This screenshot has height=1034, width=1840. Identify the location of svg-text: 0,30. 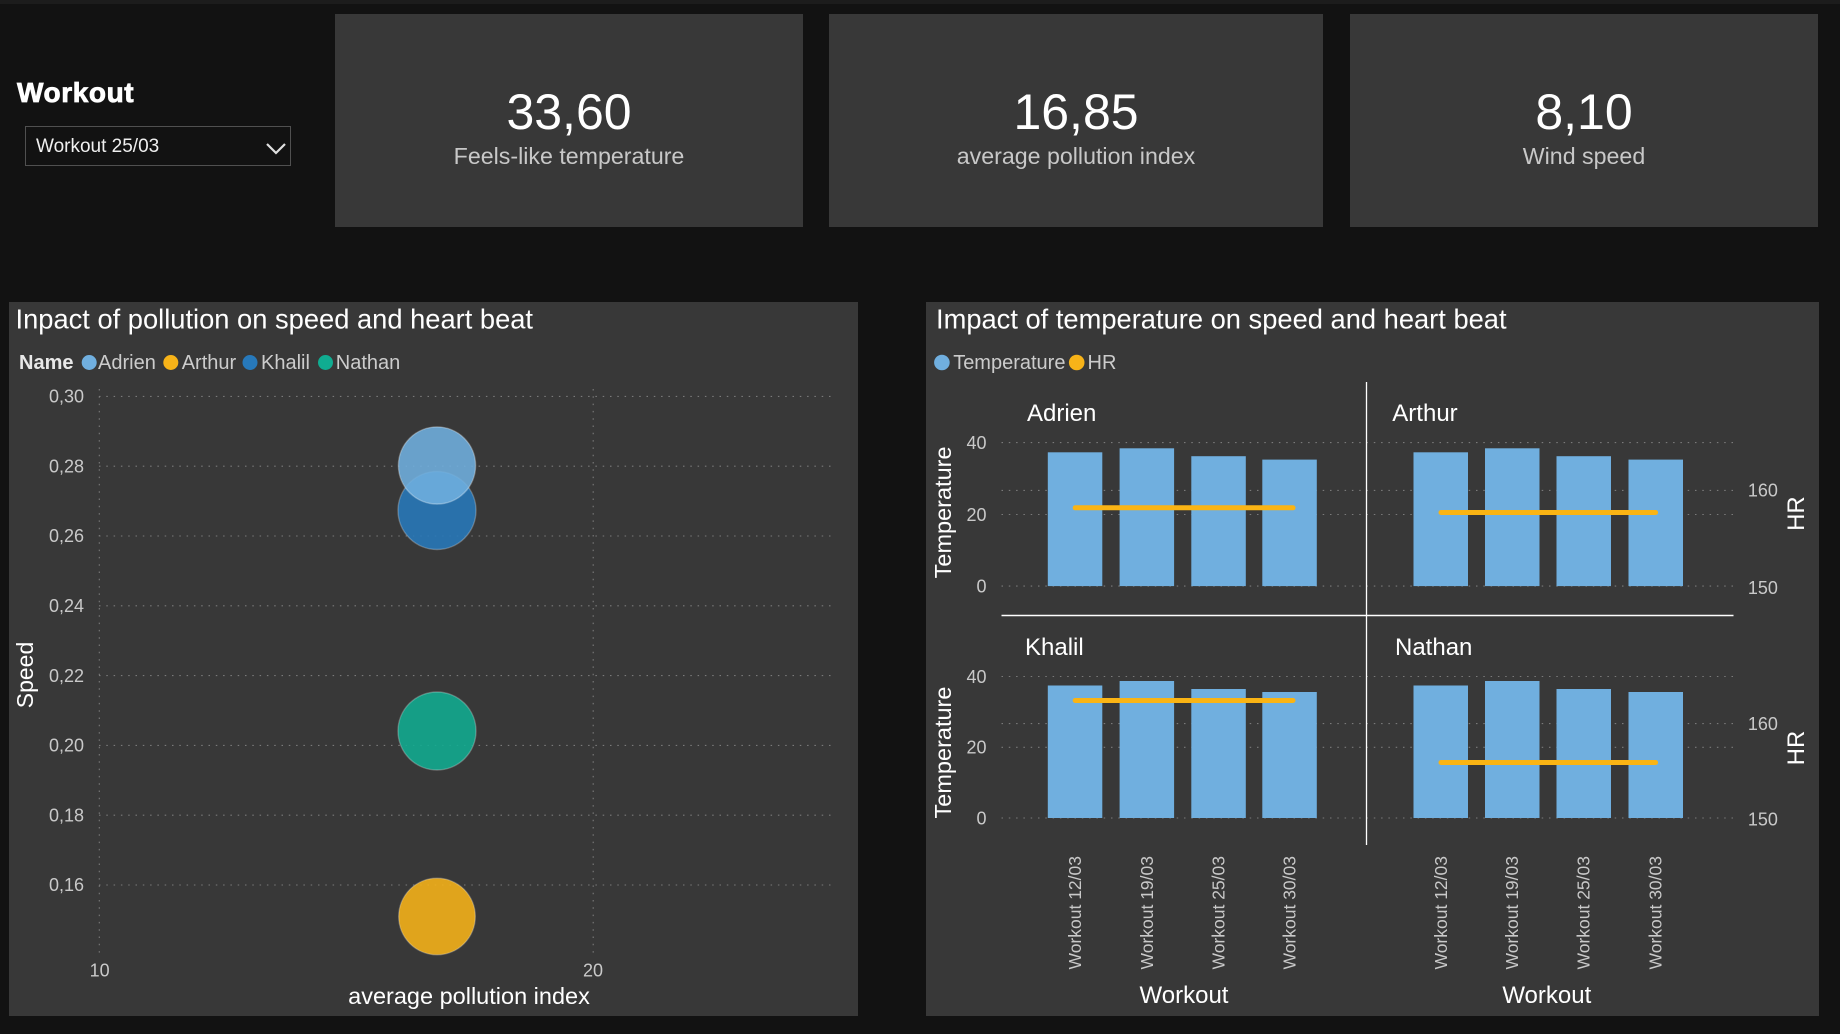
(66, 397).